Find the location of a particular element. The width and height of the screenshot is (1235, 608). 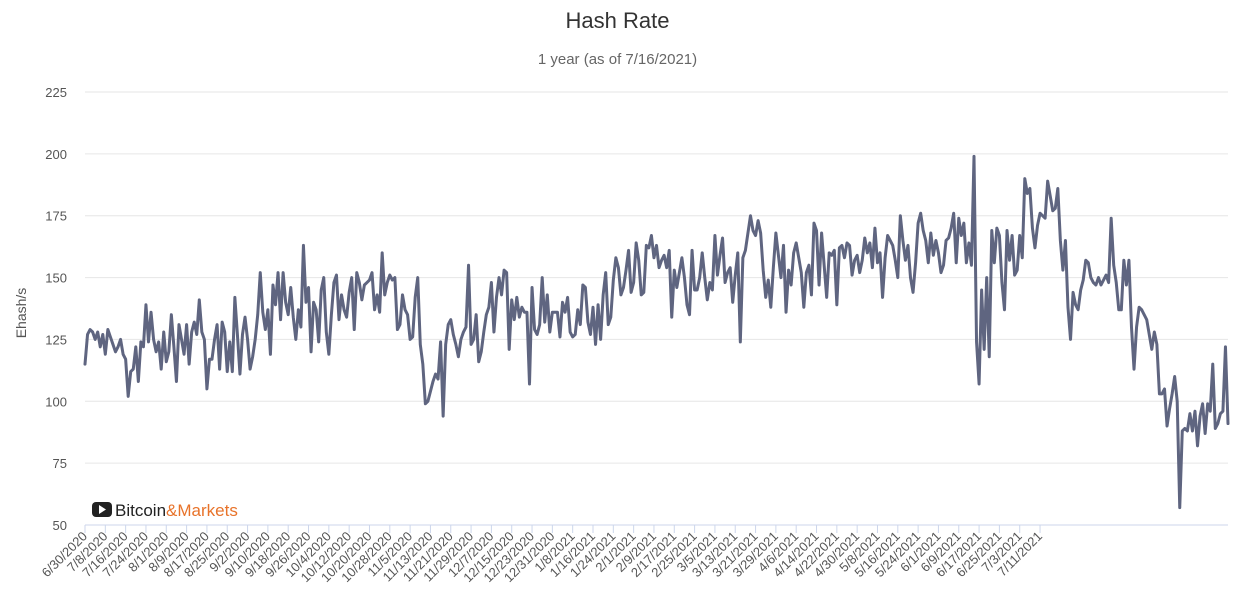

y-tick-label: 75 is located at coordinates (60, 463).